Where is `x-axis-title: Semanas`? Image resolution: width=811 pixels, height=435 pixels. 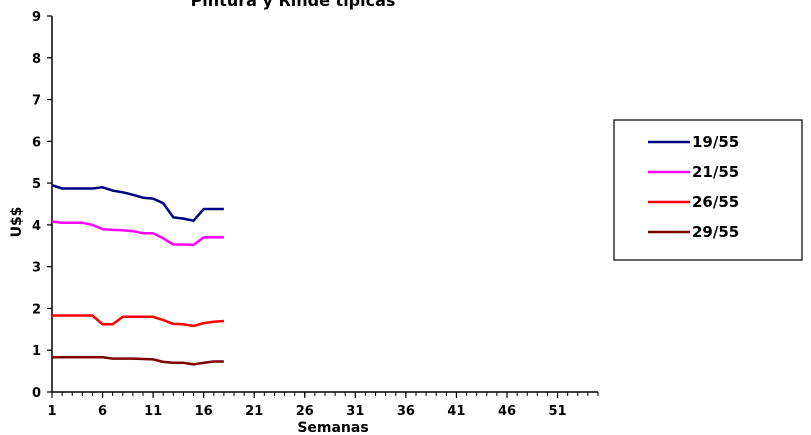 x-axis-title: Semanas is located at coordinates (332, 427).